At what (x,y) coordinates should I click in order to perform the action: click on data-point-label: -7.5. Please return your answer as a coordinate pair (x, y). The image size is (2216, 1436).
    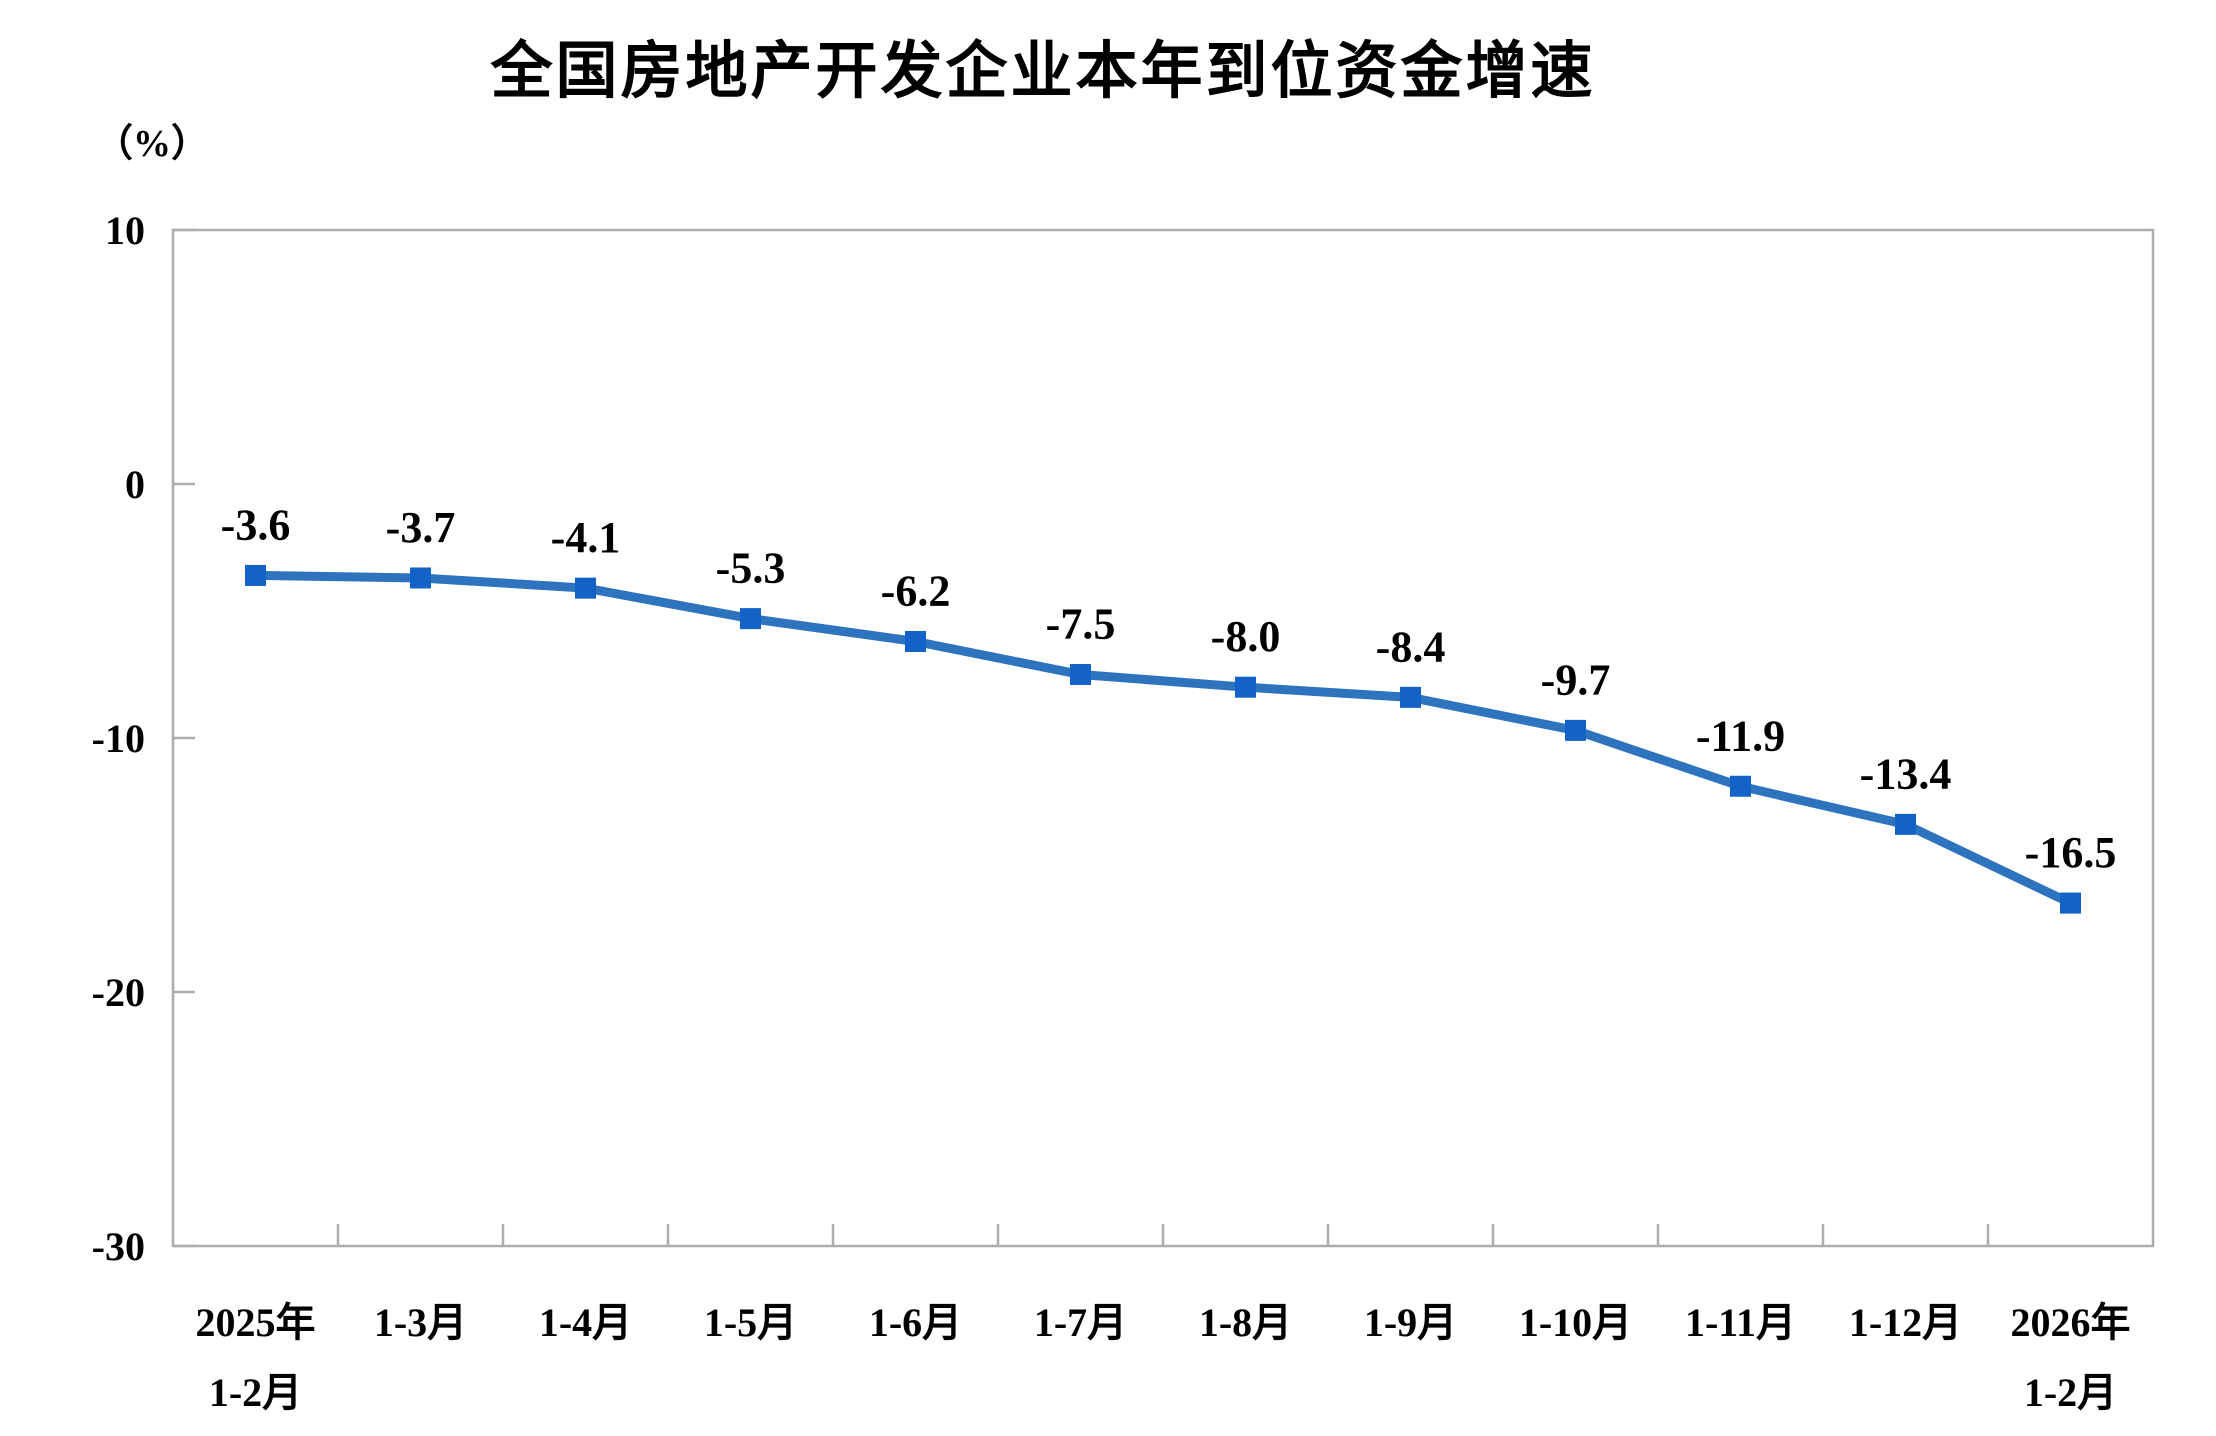
    Looking at the image, I should click on (1081, 624).